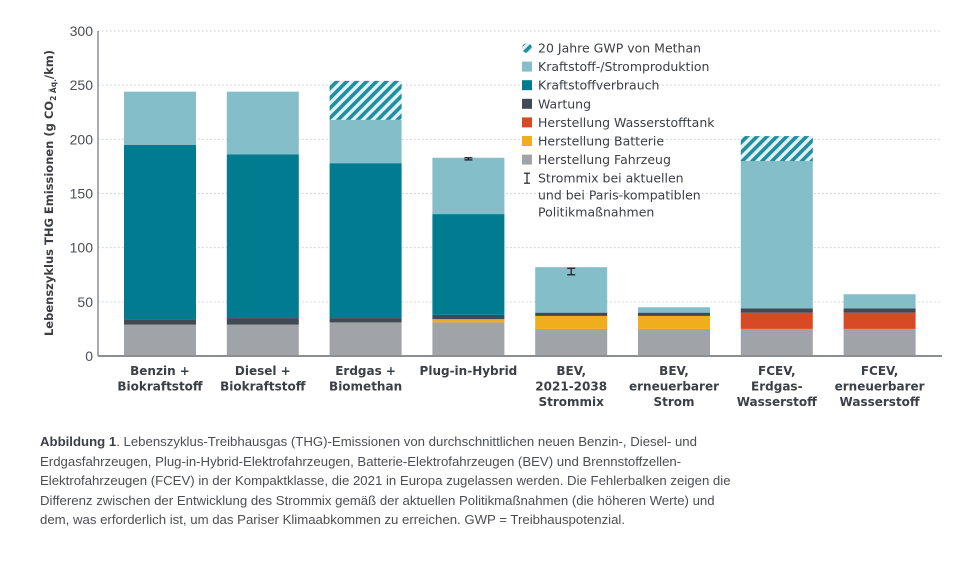  I want to click on y-axis-label-subscript: 2 Äq., so click(53, 90).